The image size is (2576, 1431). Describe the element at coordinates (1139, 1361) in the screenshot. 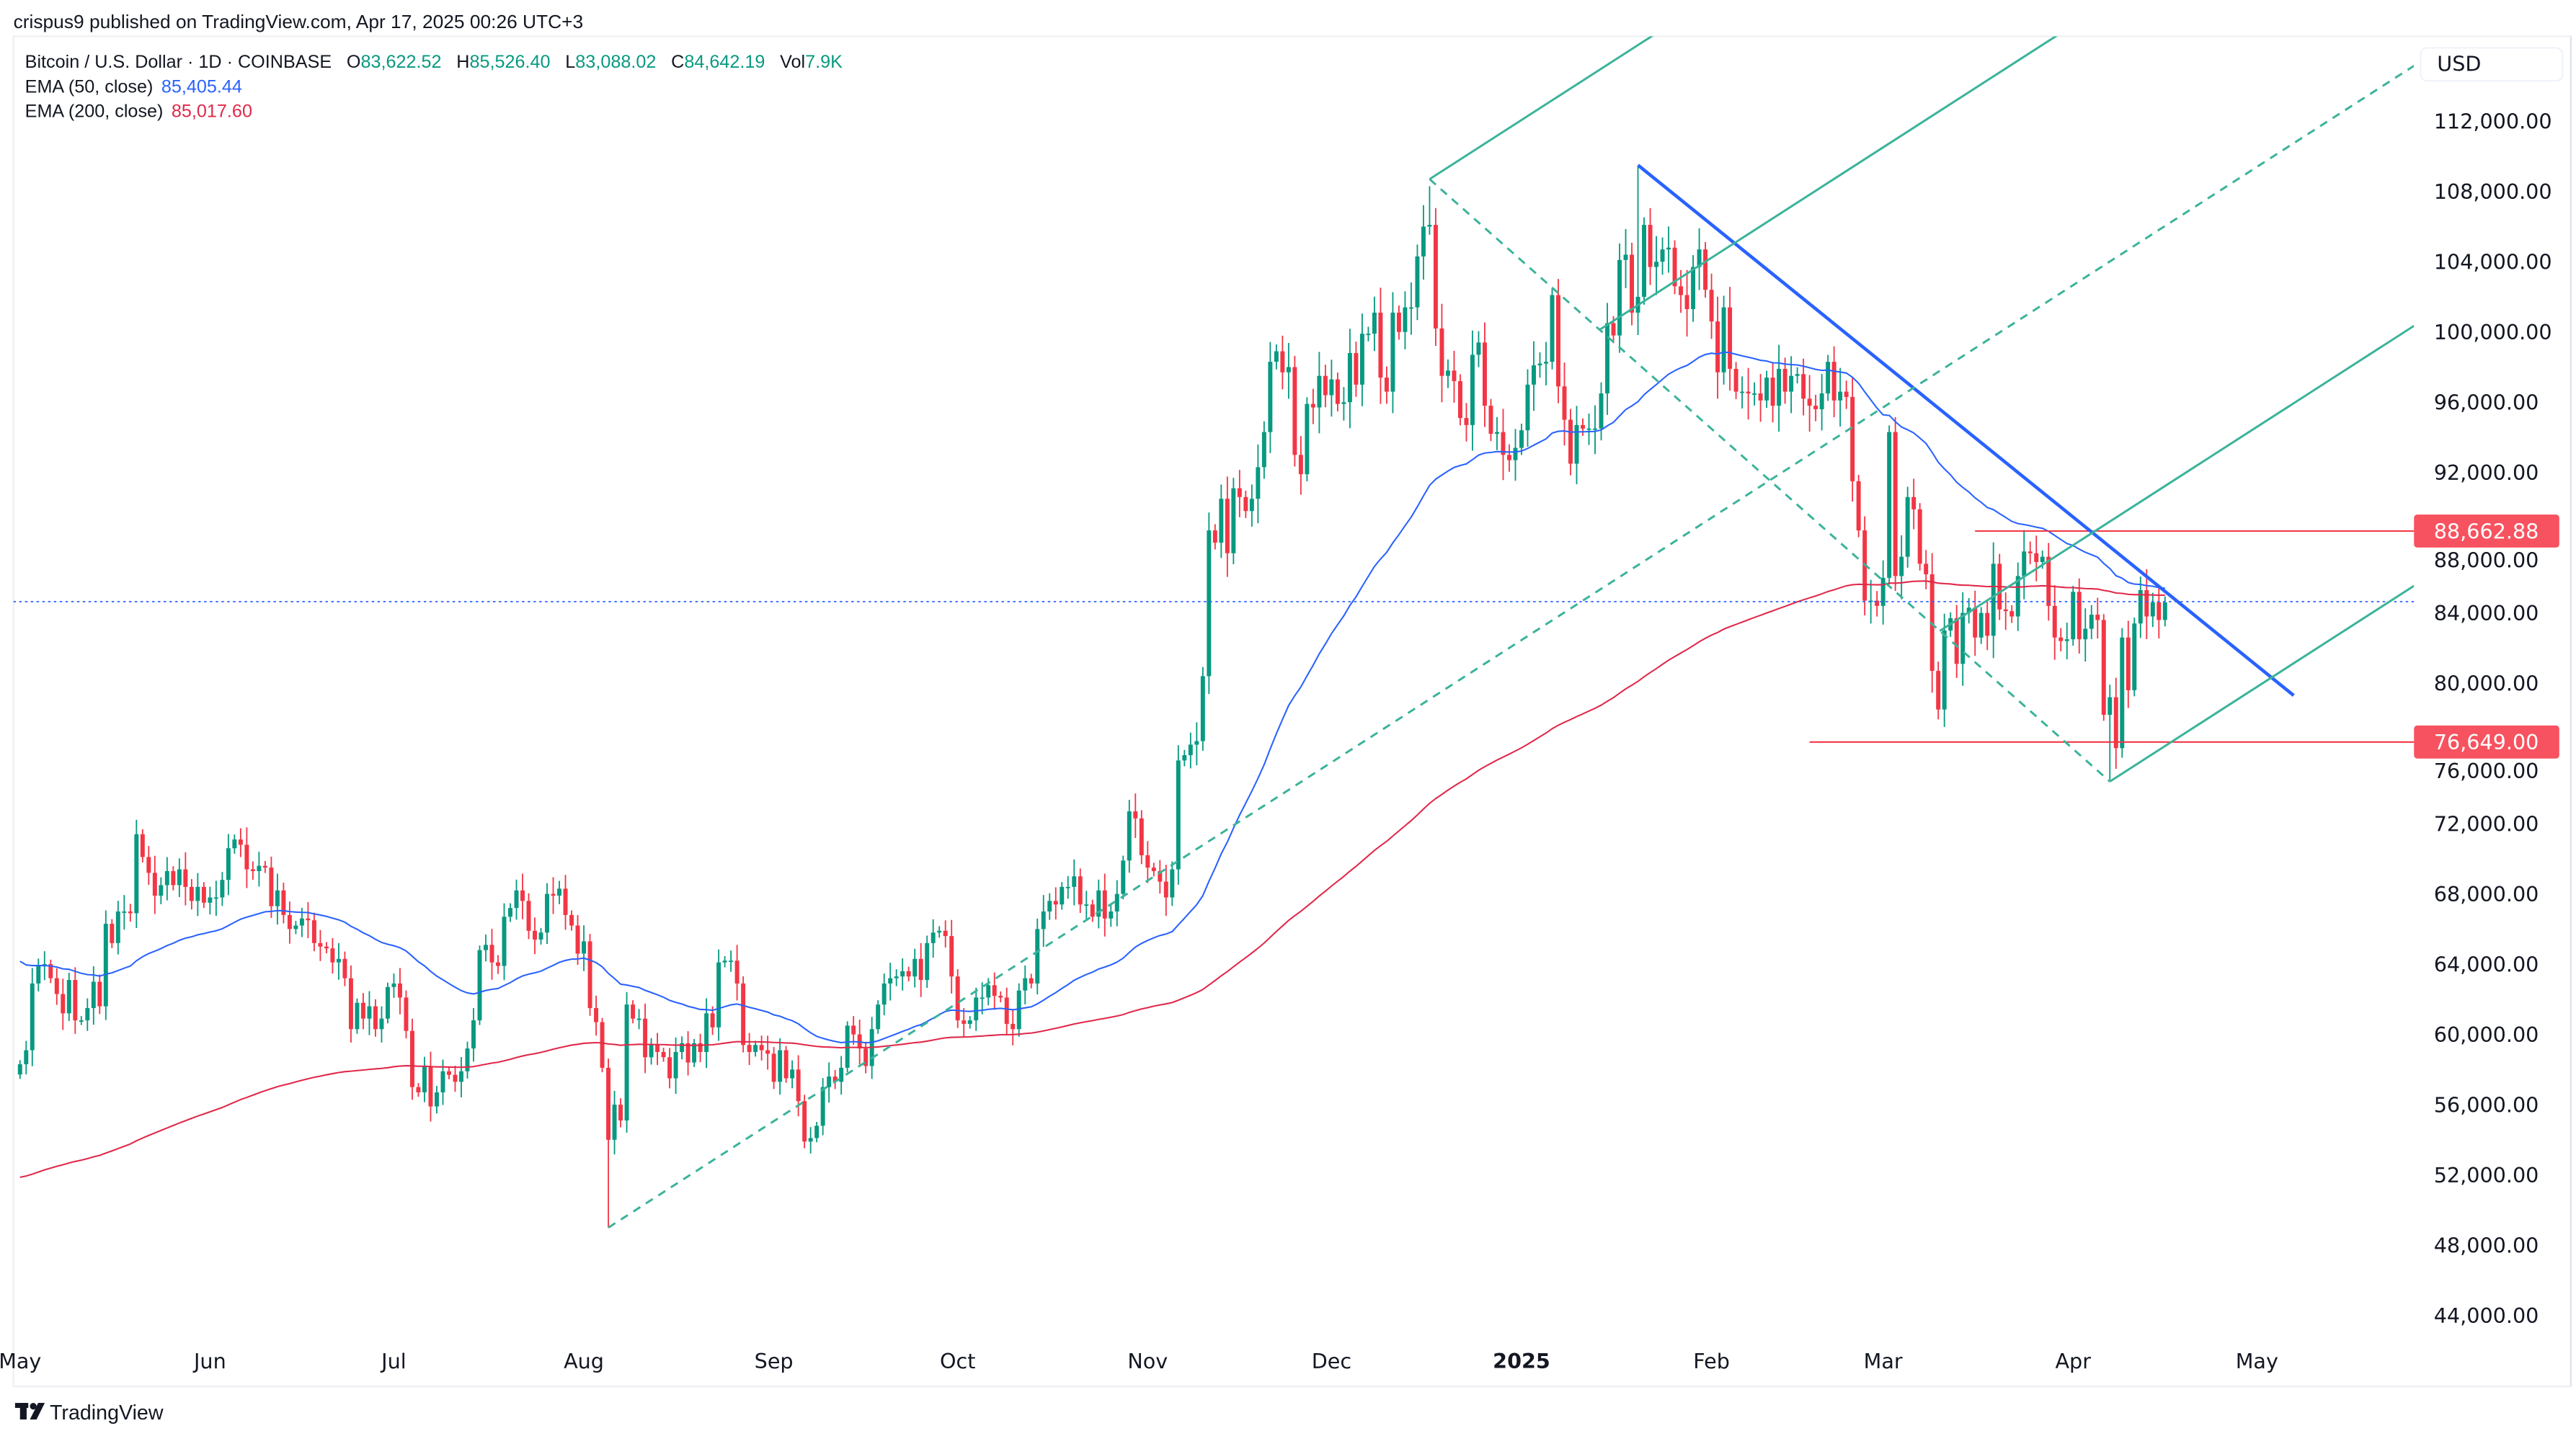

I see `time-axis: May Jun Jul Aug Sep Oct Nov Dec 2025 Feb Mar Apr May` at that location.